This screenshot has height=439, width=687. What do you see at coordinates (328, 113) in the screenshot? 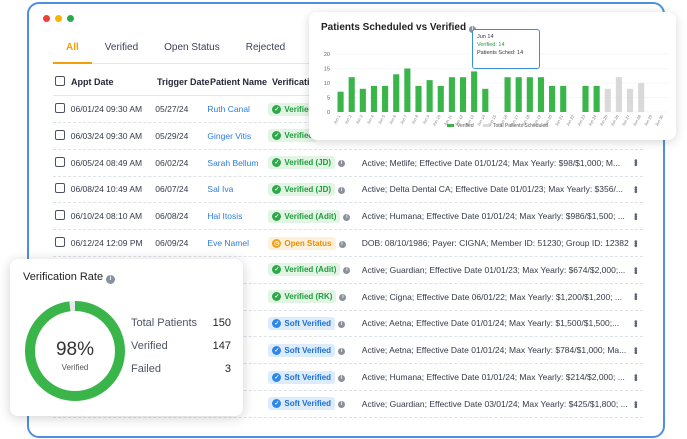
I see `y-tick-label: 0` at bounding box center [328, 113].